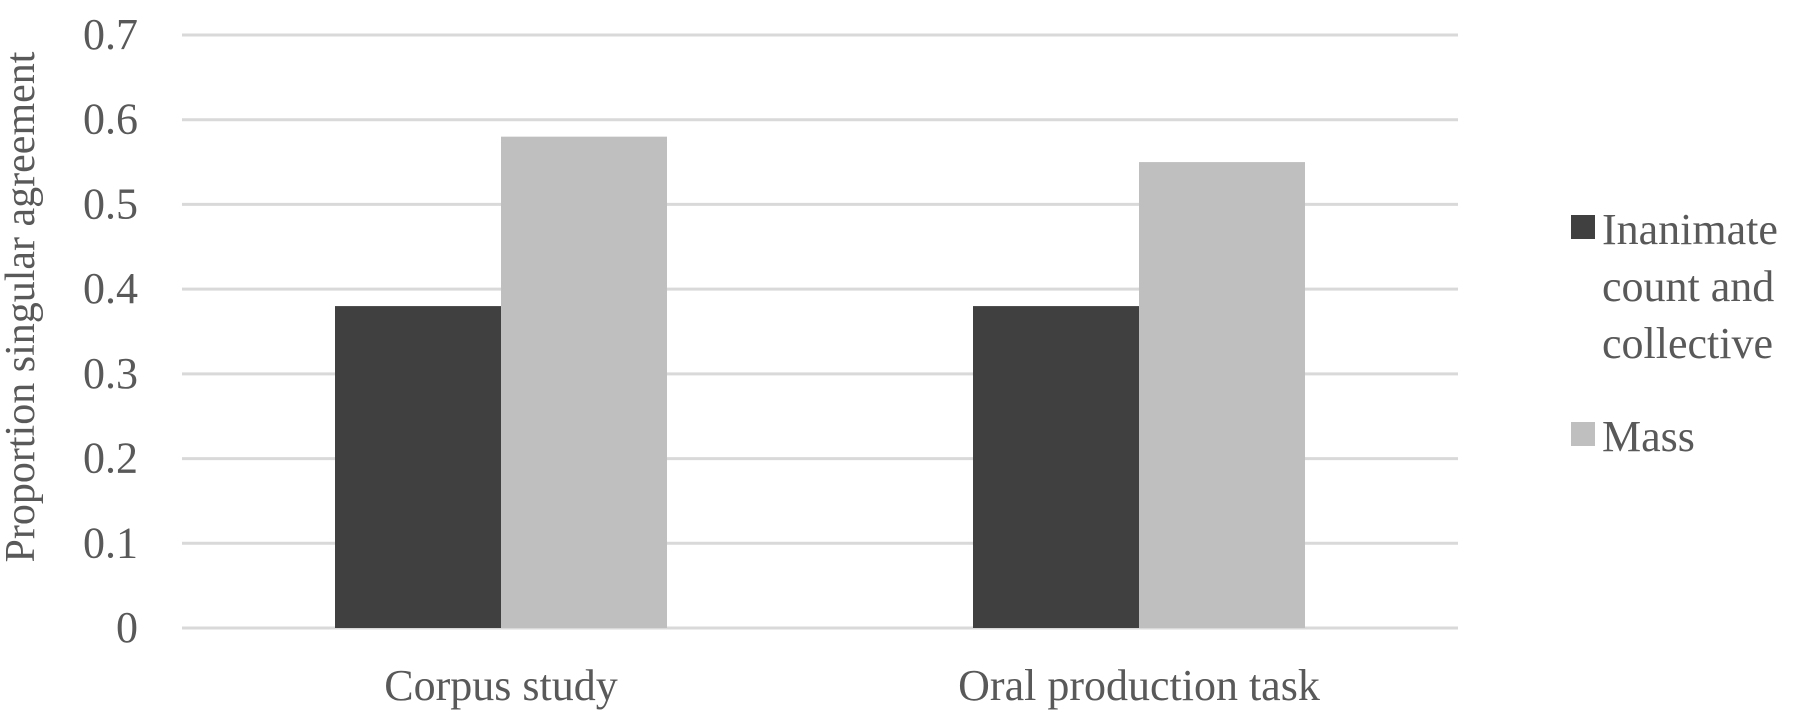  What do you see at coordinates (852, 685) in the screenshot?
I see `x-axis-categories: Corpus study Oral production task` at bounding box center [852, 685].